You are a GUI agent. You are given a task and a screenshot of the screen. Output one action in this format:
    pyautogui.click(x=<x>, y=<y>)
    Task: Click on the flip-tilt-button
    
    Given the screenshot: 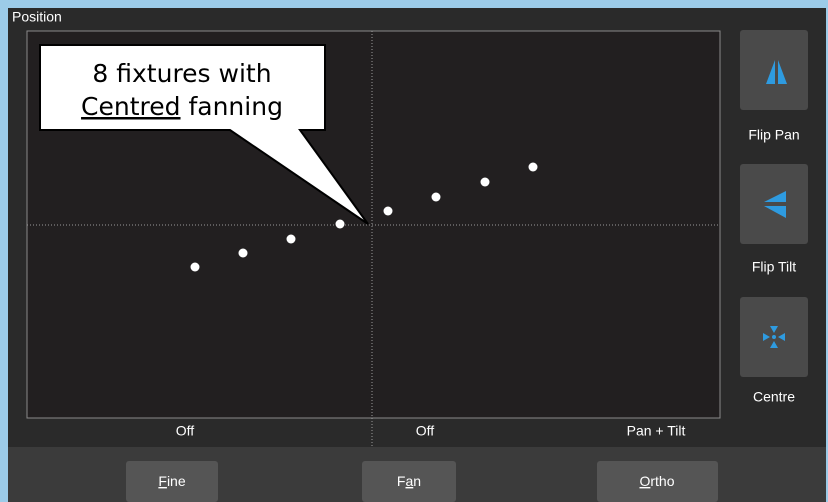 What is the action you would take?
    pyautogui.click(x=774, y=204)
    